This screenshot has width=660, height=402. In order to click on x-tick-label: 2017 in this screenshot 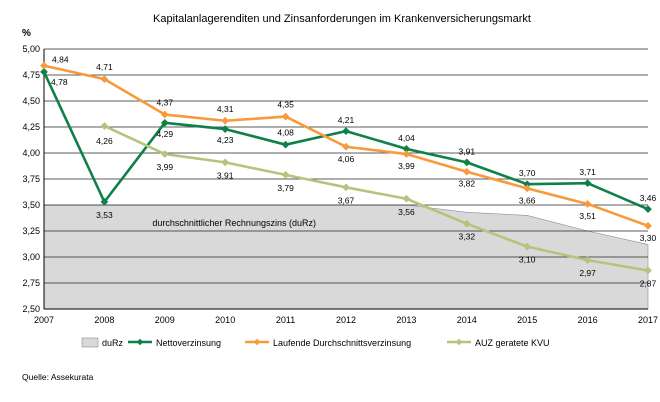, I will do `click(648, 320)`.